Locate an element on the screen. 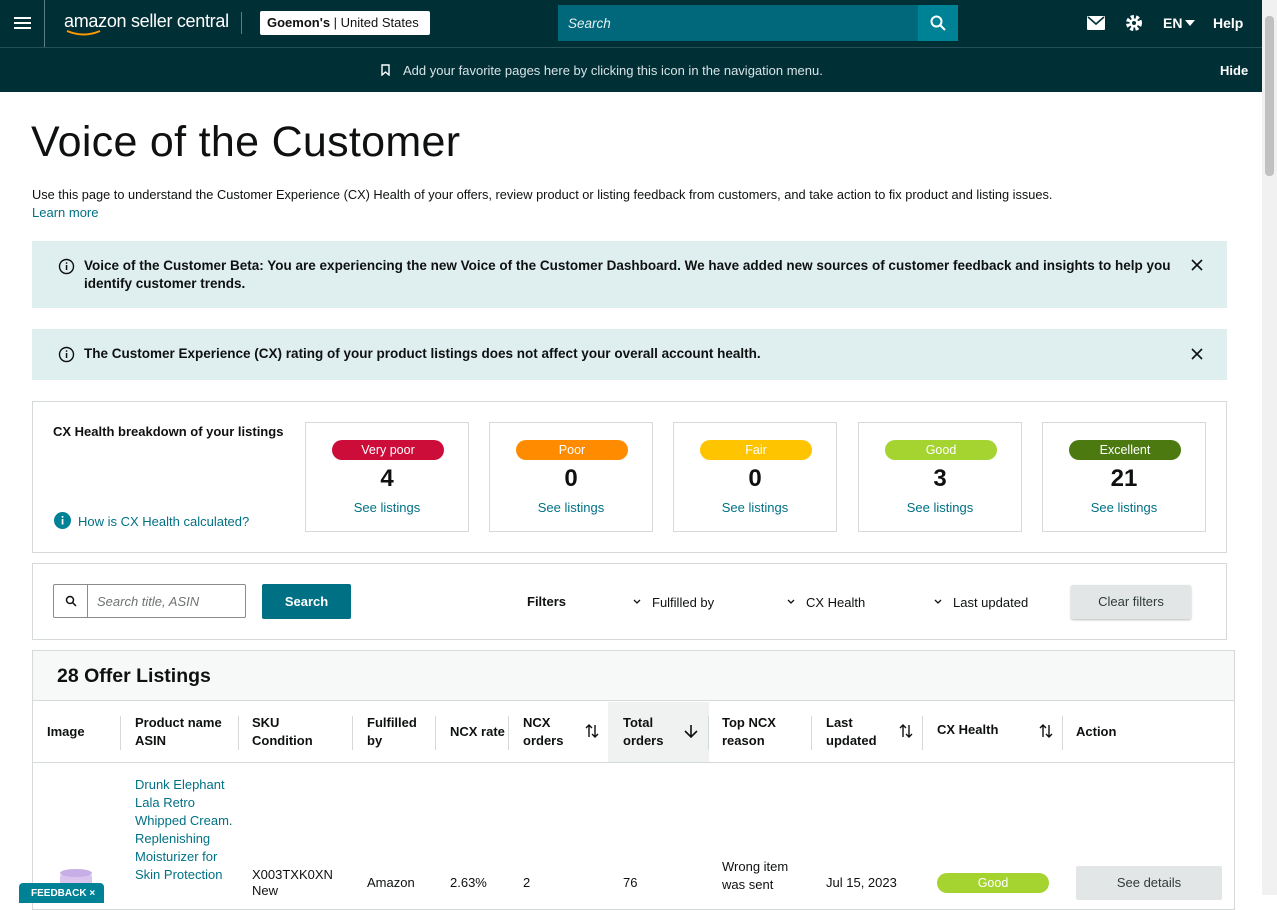 The height and width of the screenshot is (910, 1277). header-text: orders is located at coordinates (643, 740).